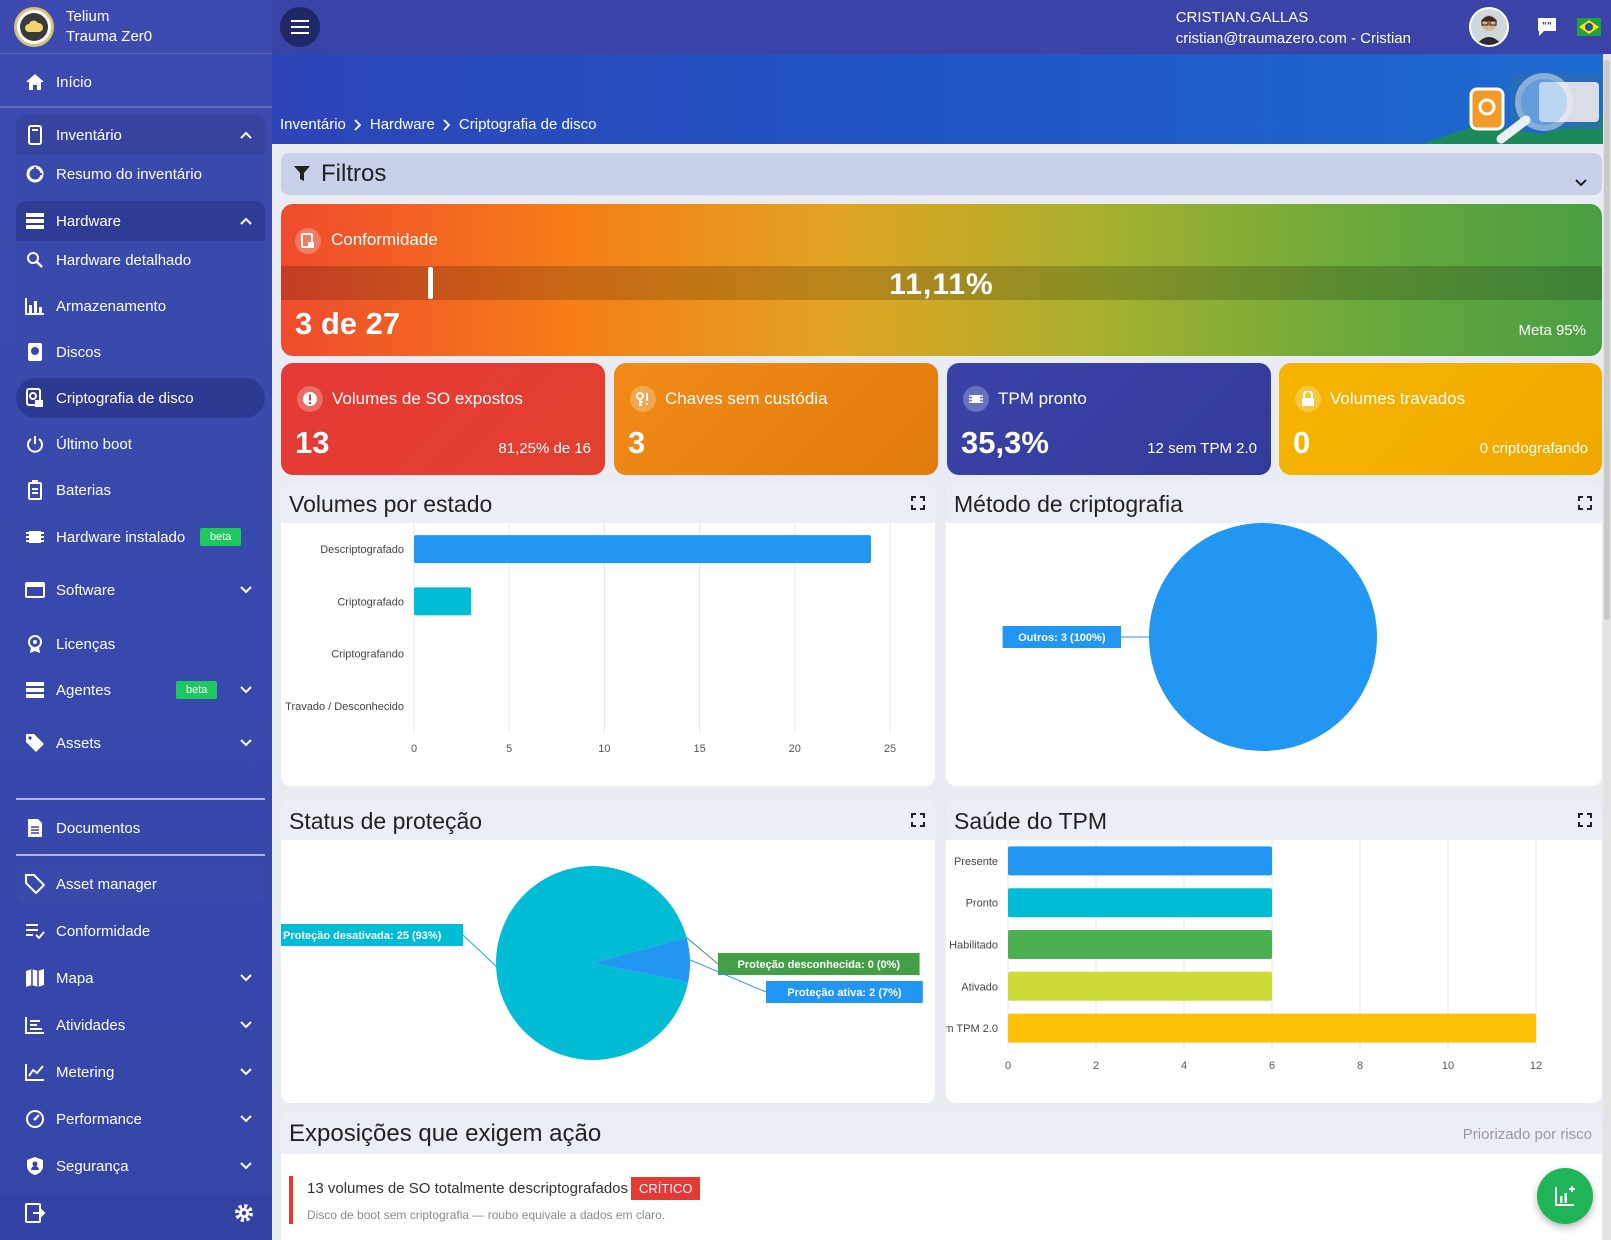  What do you see at coordinates (776, 419) in the screenshot?
I see `kpi-keys-without-custody: Chaves sem custódia 3` at bounding box center [776, 419].